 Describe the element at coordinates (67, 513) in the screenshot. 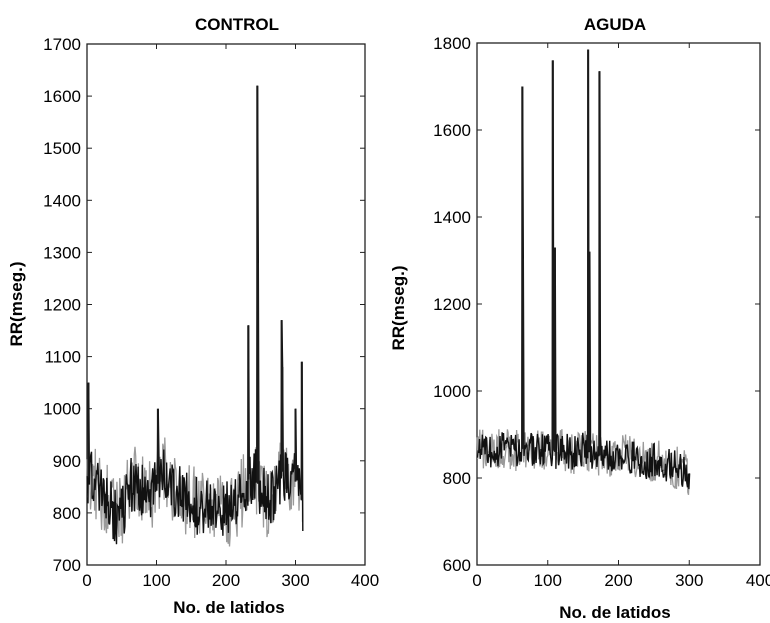

I see `control-y-tick-label: 800` at that location.